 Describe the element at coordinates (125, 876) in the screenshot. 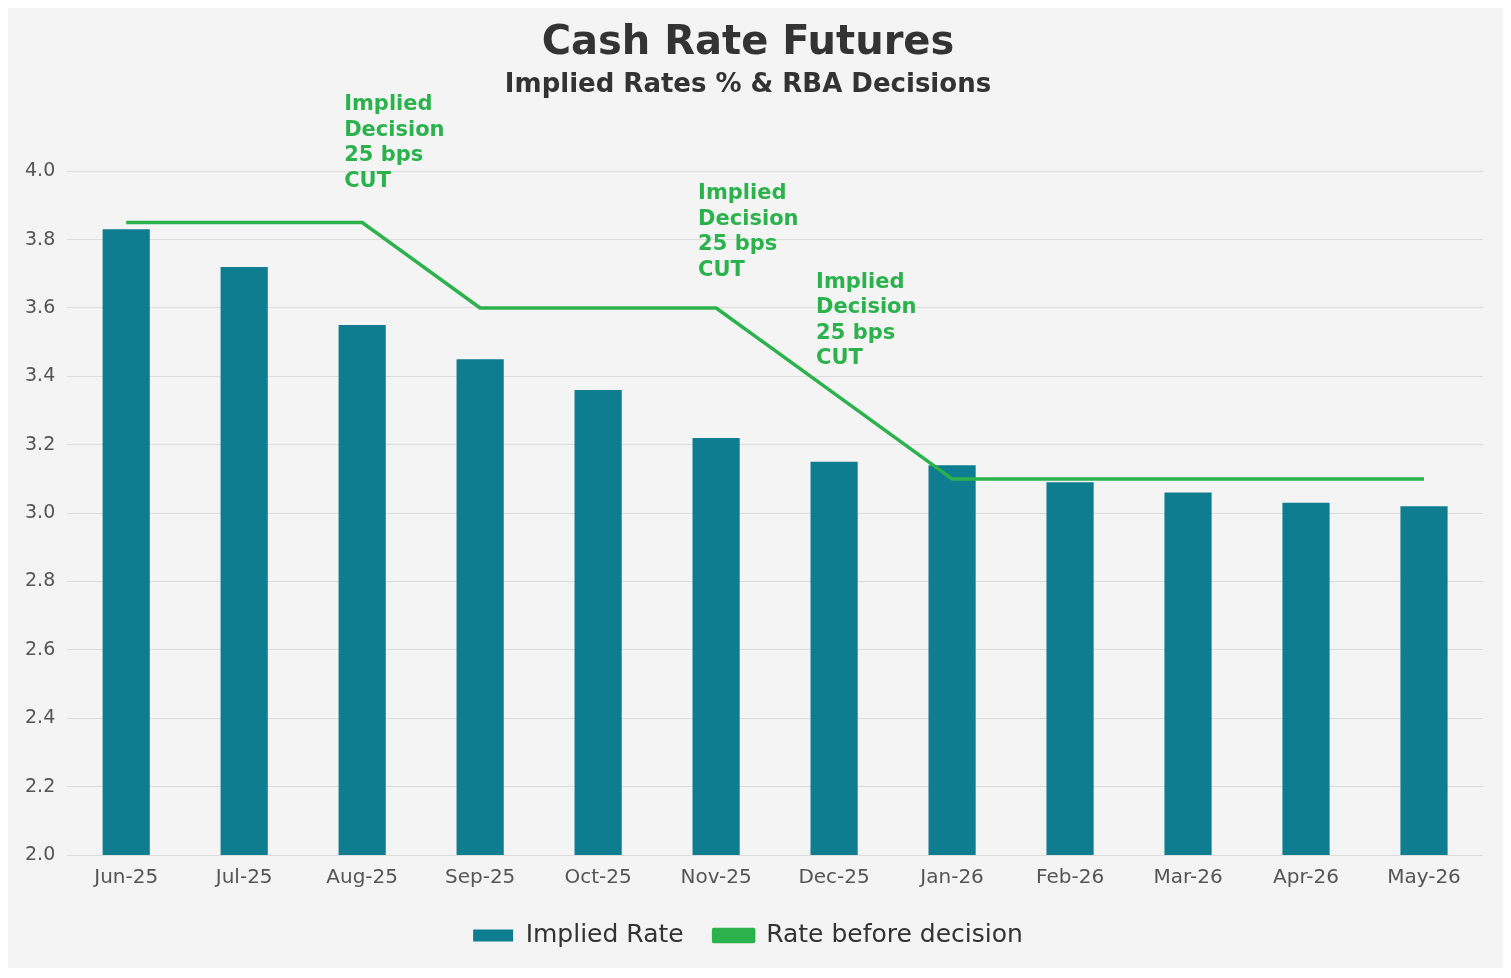

I see `x-tick-label: Jun-25` at that location.